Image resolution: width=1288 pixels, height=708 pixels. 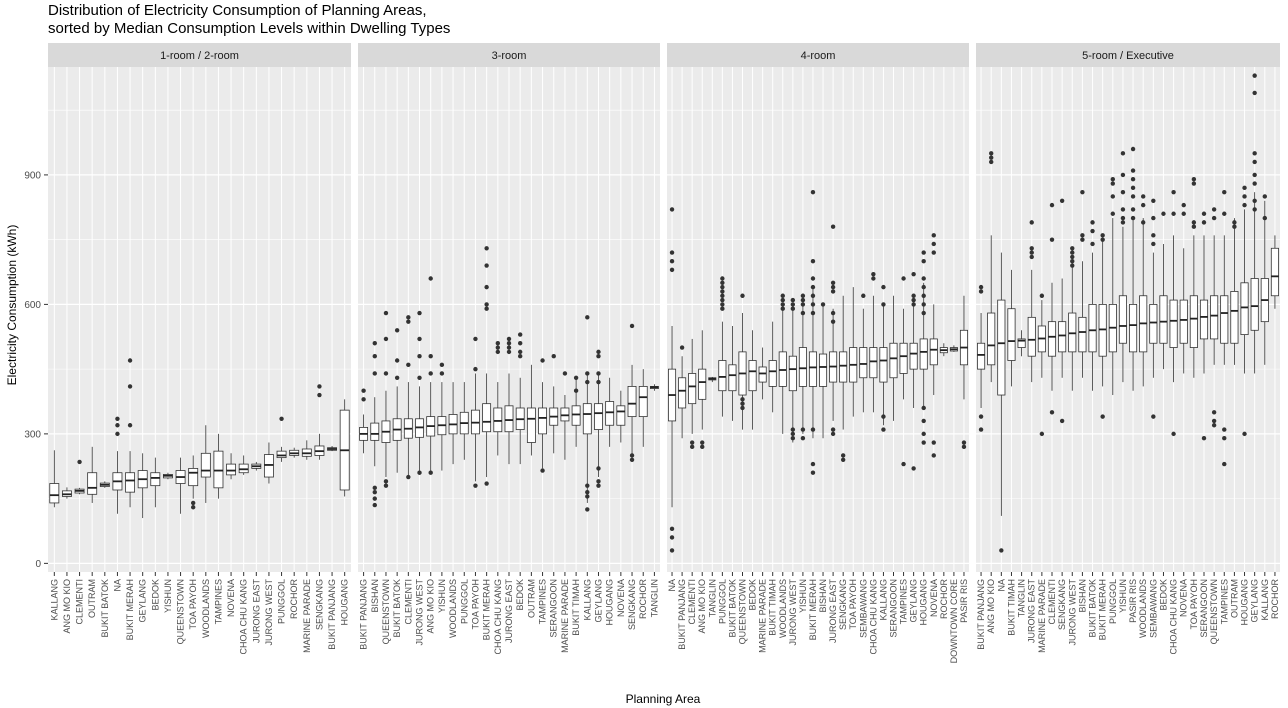 What do you see at coordinates (953, 348) in the screenshot?
I see `box-downtown-core` at bounding box center [953, 348].